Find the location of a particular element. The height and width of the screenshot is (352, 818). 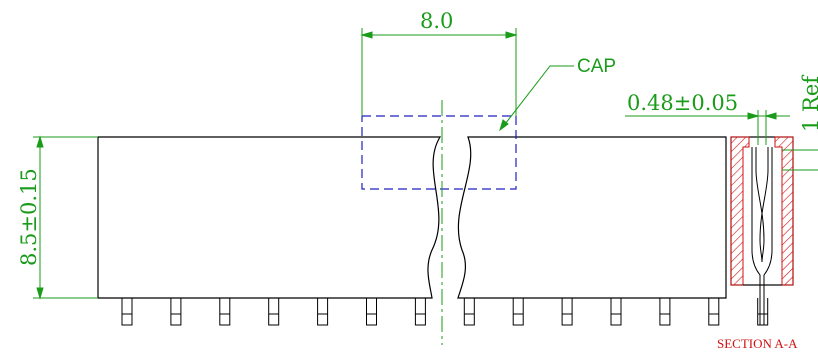

section-left-wall is located at coordinates (740, 211).